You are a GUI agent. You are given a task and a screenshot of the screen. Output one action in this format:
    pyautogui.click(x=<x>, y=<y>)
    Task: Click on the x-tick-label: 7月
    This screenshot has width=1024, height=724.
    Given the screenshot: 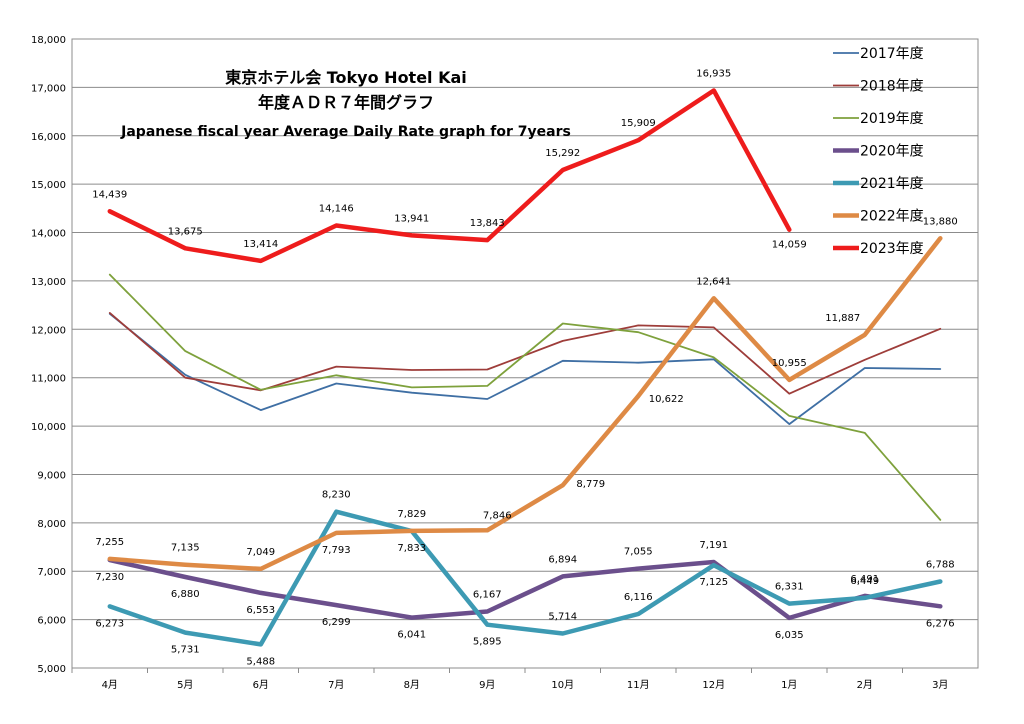 What is the action you would take?
    pyautogui.click(x=336, y=685)
    